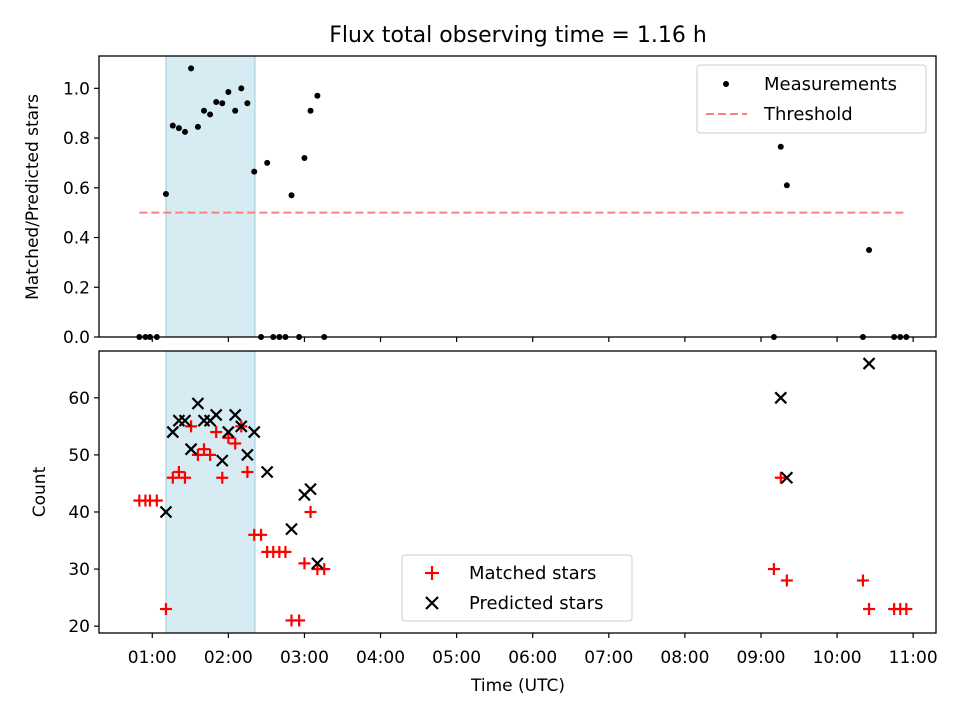 The width and height of the screenshot is (960, 720). What do you see at coordinates (79, 627) in the screenshot?
I see `bottom-y-tick-label: 20` at bounding box center [79, 627].